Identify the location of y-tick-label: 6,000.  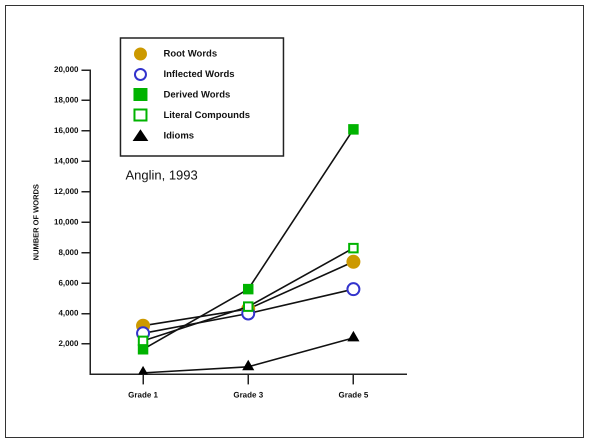
(69, 283).